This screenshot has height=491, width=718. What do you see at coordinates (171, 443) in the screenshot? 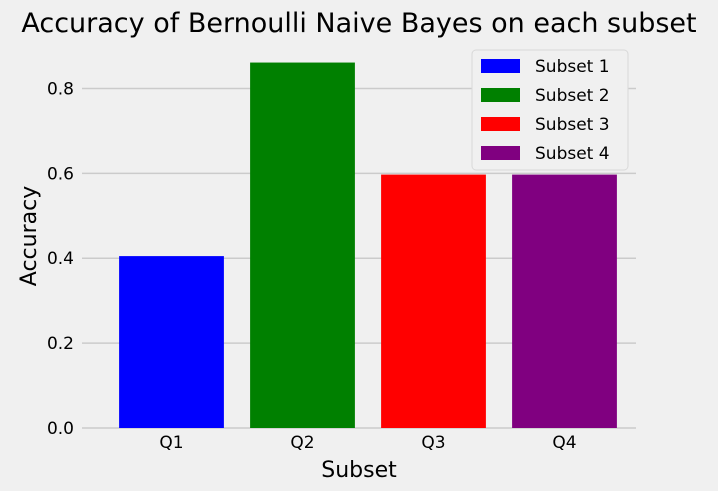
I see `x-tick-label: Q1` at bounding box center [171, 443].